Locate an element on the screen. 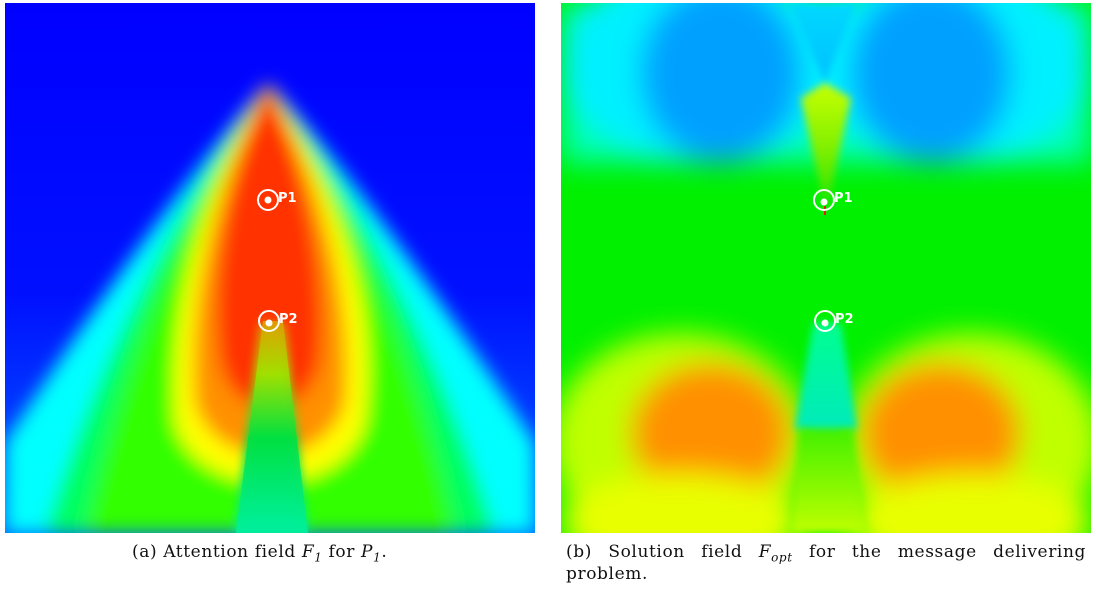 The image size is (1096, 592). caption-a-middle: for is located at coordinates (341, 552).